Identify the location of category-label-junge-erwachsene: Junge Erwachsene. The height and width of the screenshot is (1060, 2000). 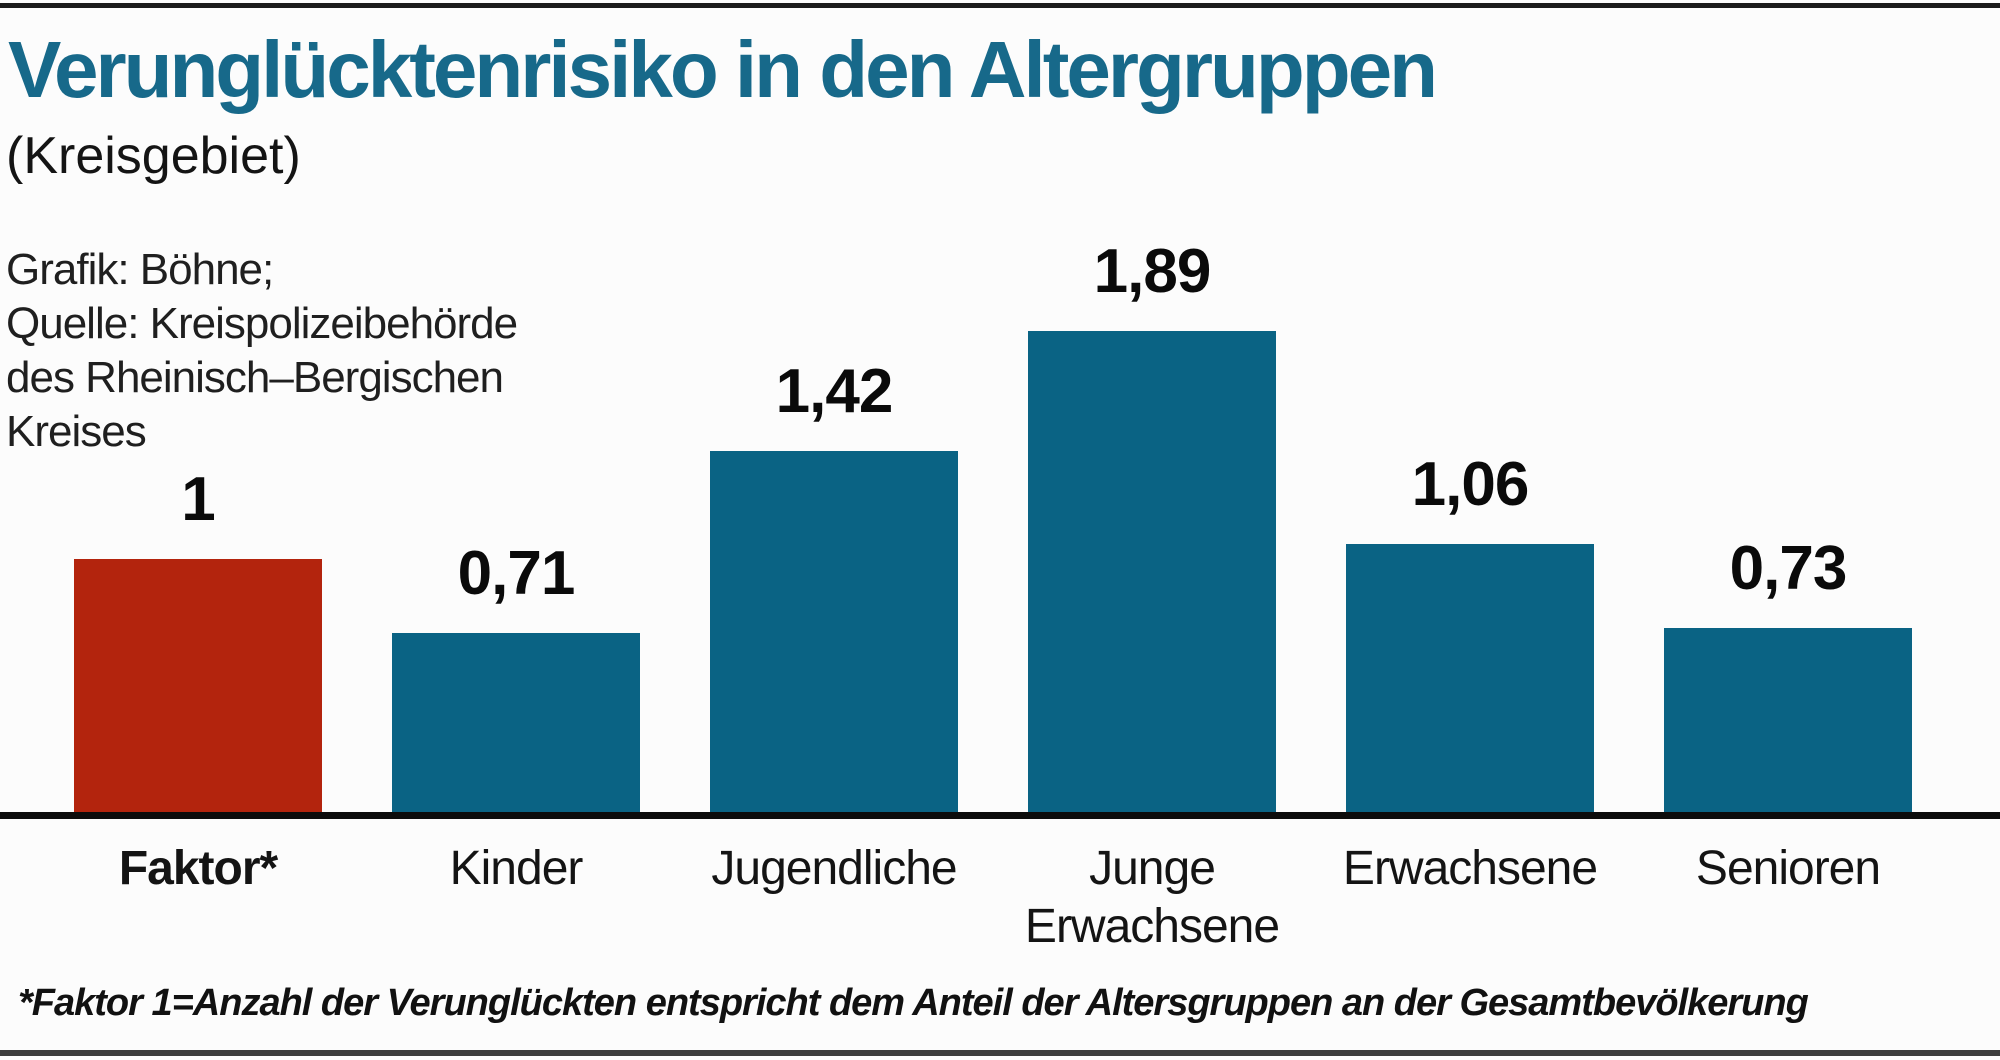
(1152, 897).